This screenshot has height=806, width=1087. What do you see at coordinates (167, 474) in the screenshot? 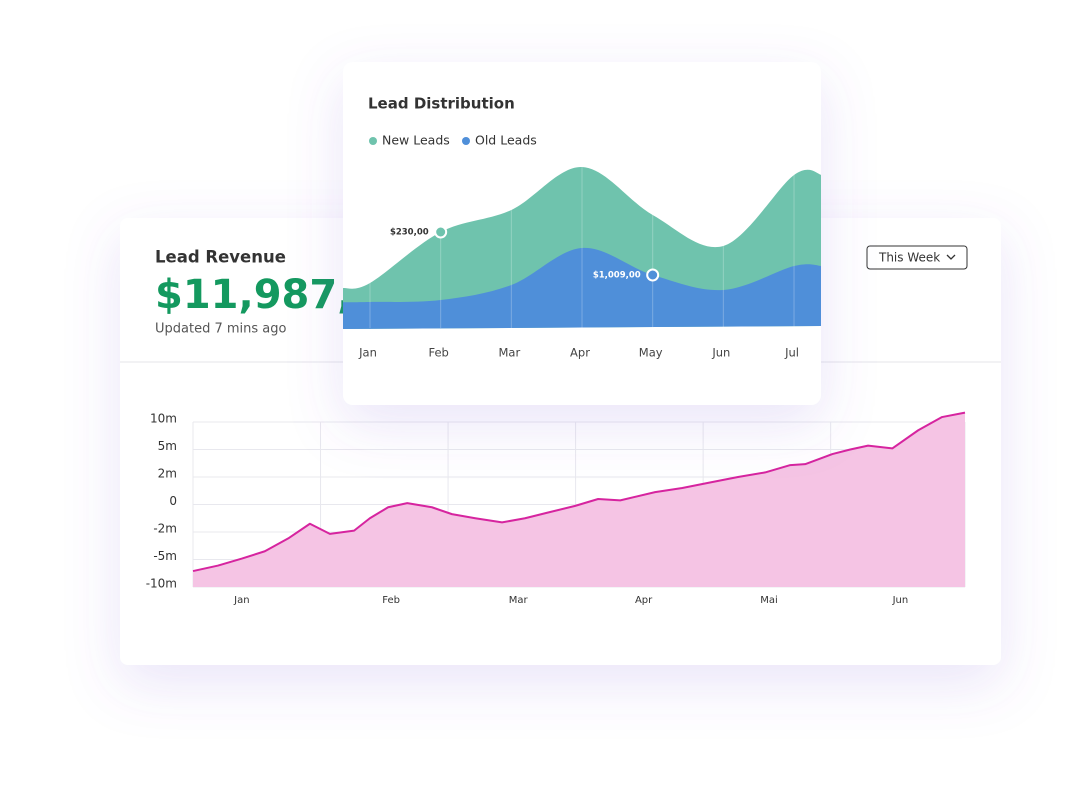
I see `y-tick-label: 2m` at bounding box center [167, 474].